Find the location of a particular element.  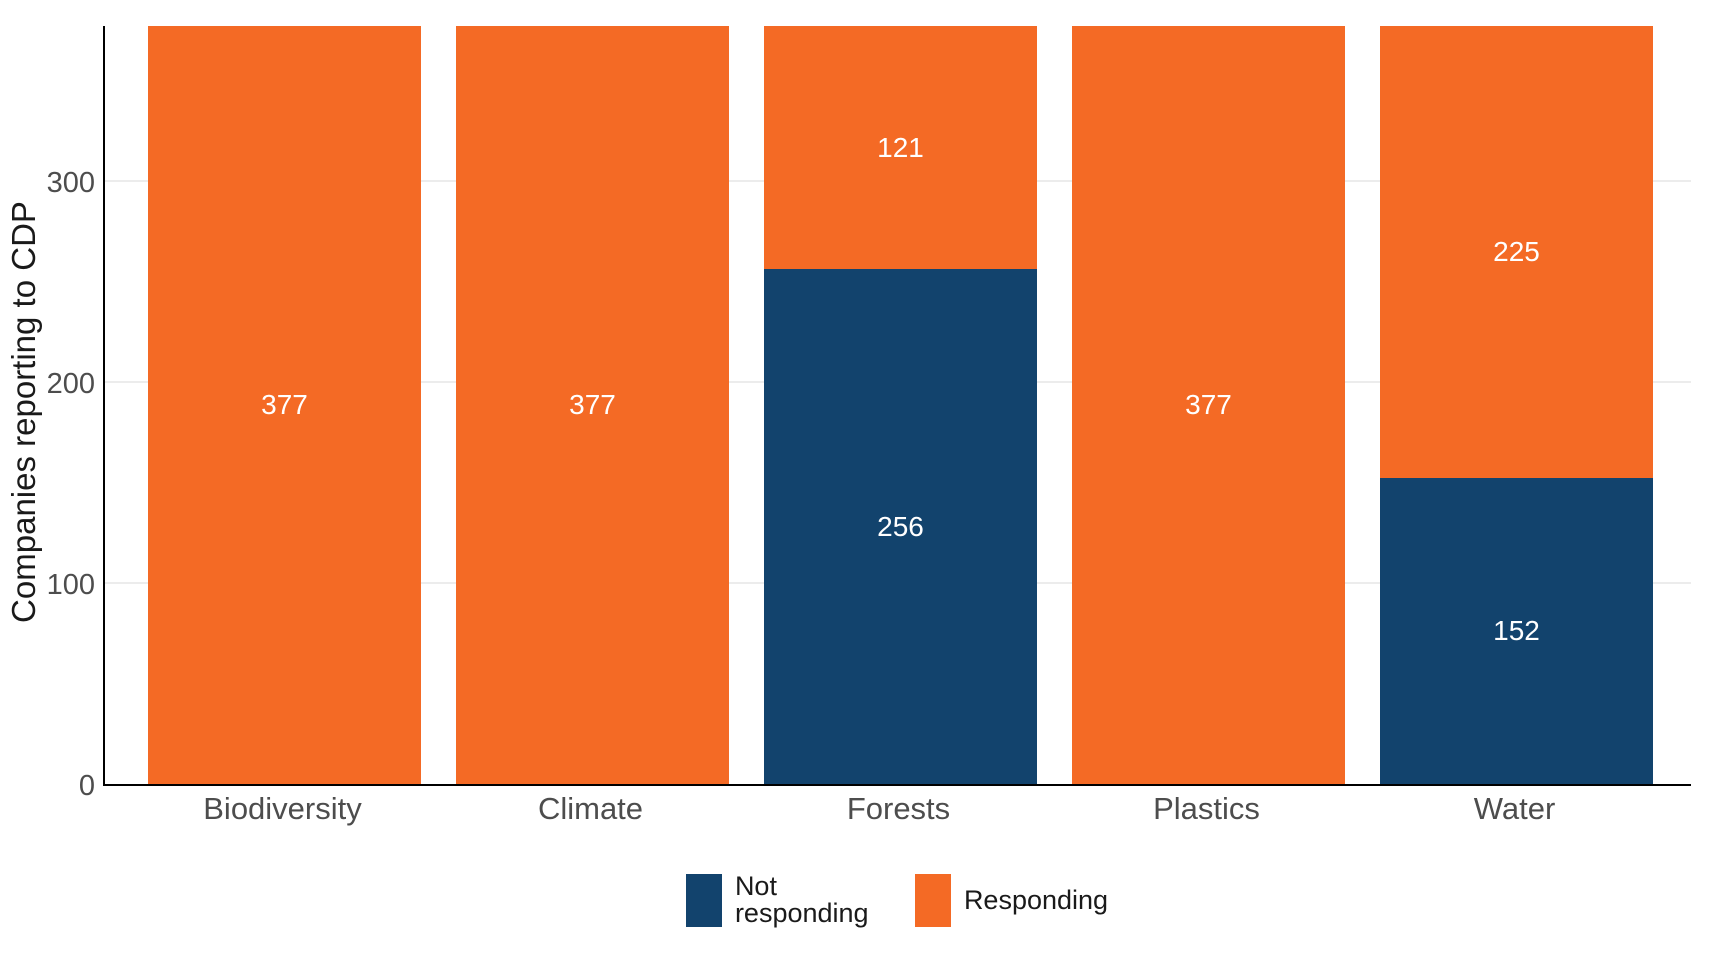

bar-segment-not-responding-forests: 256 is located at coordinates (900, 526).